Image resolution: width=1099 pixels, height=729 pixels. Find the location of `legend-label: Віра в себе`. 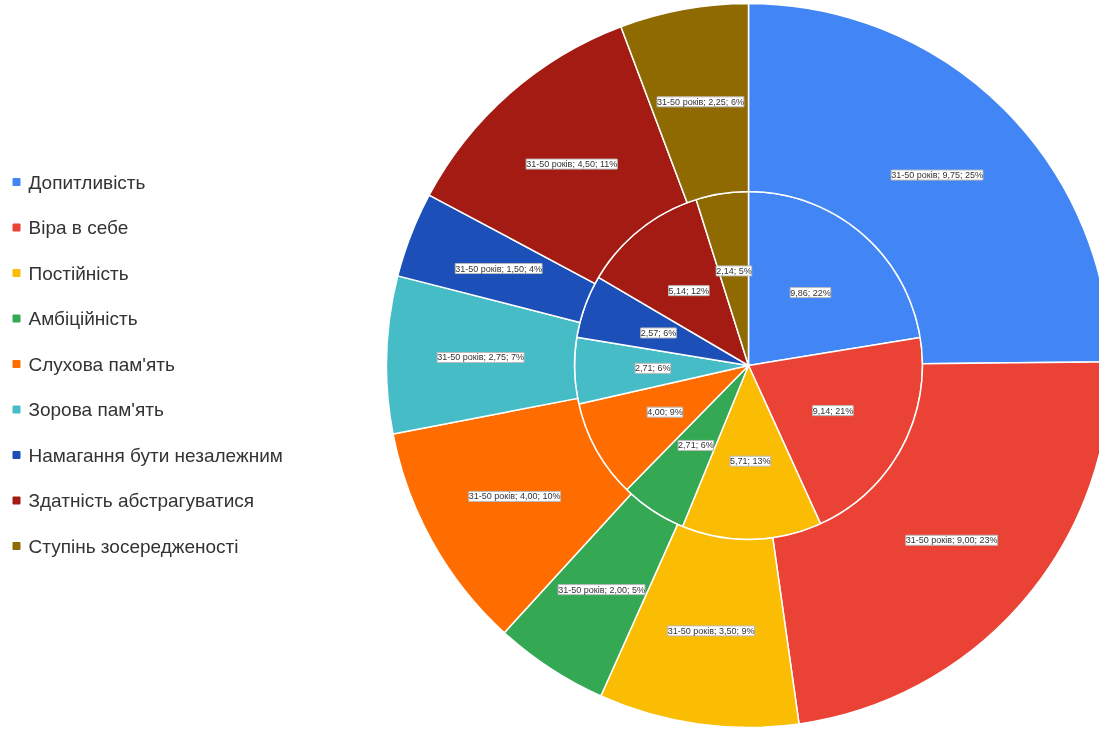

legend-label: Віра в себе is located at coordinates (78, 227).